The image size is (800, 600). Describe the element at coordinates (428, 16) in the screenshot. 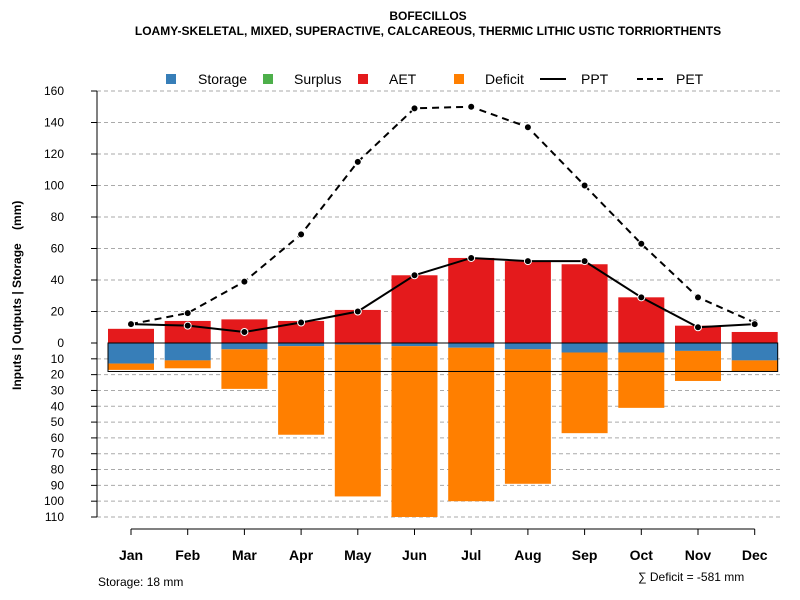

I see `chart-title: BOFECILLOS` at that location.